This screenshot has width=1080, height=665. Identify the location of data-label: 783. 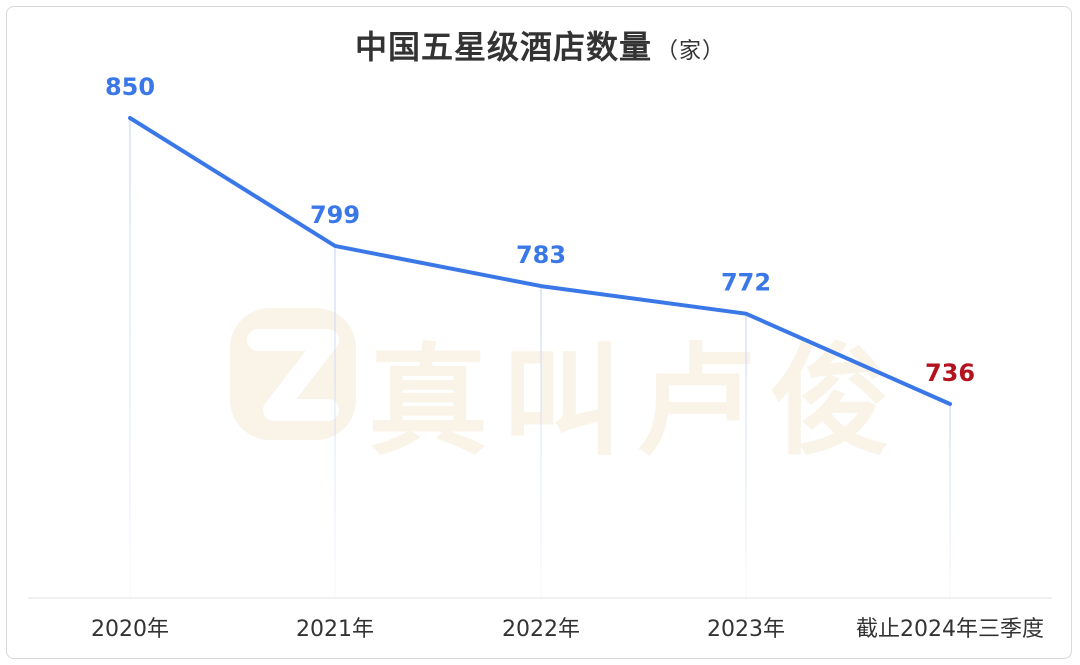
(541, 255).